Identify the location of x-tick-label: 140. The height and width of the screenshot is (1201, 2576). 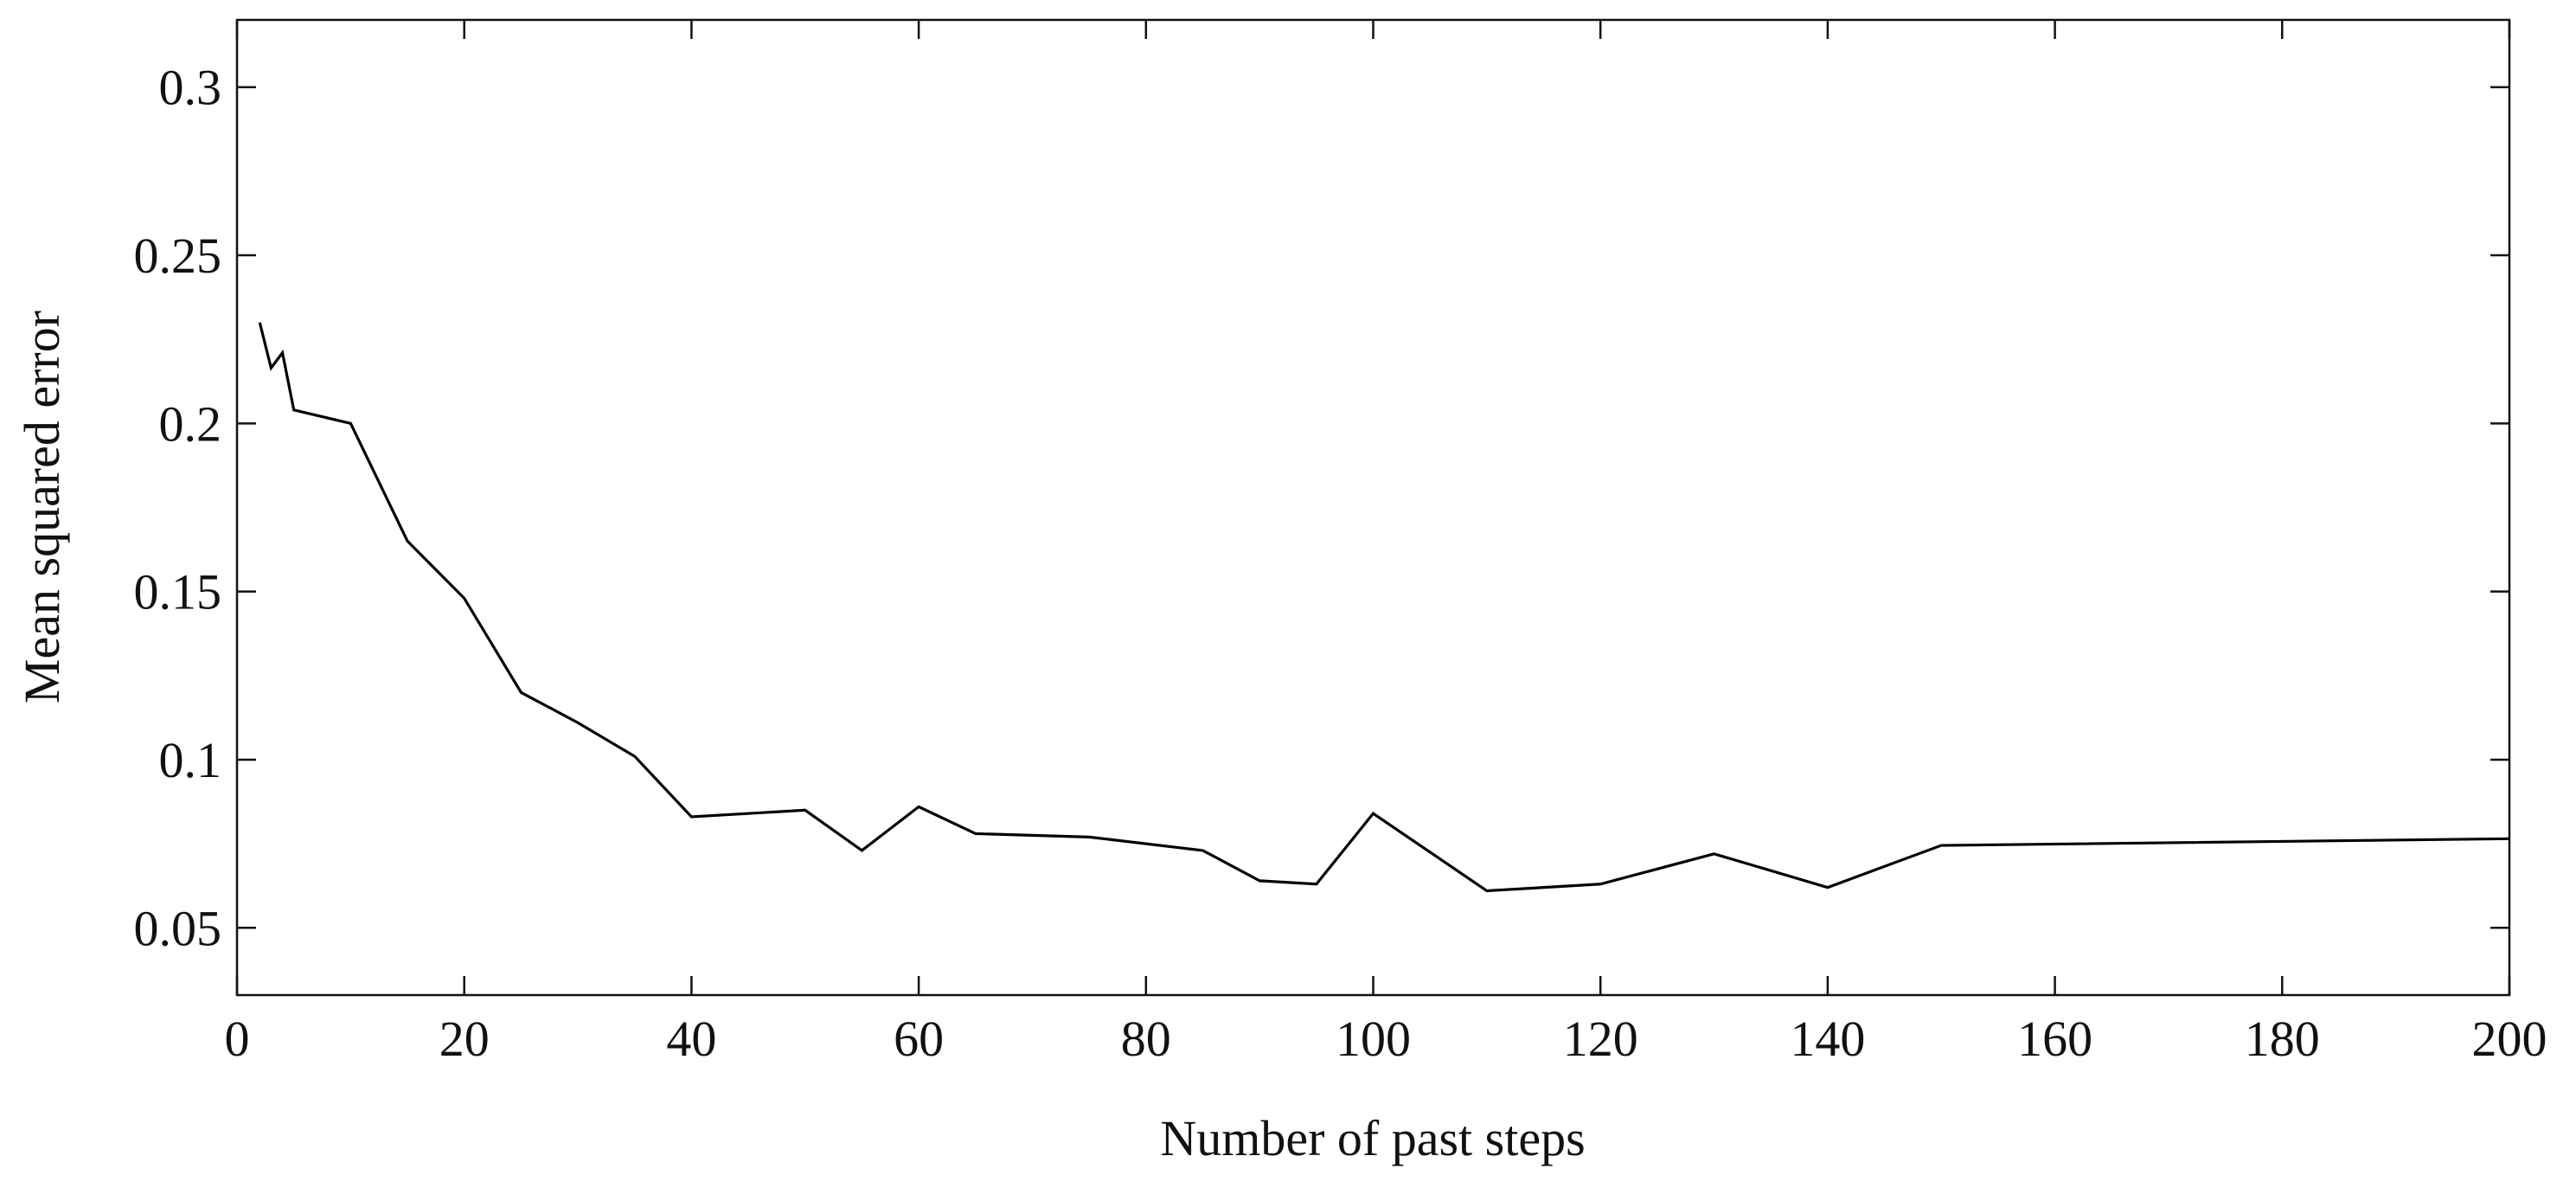
(1827, 1039).